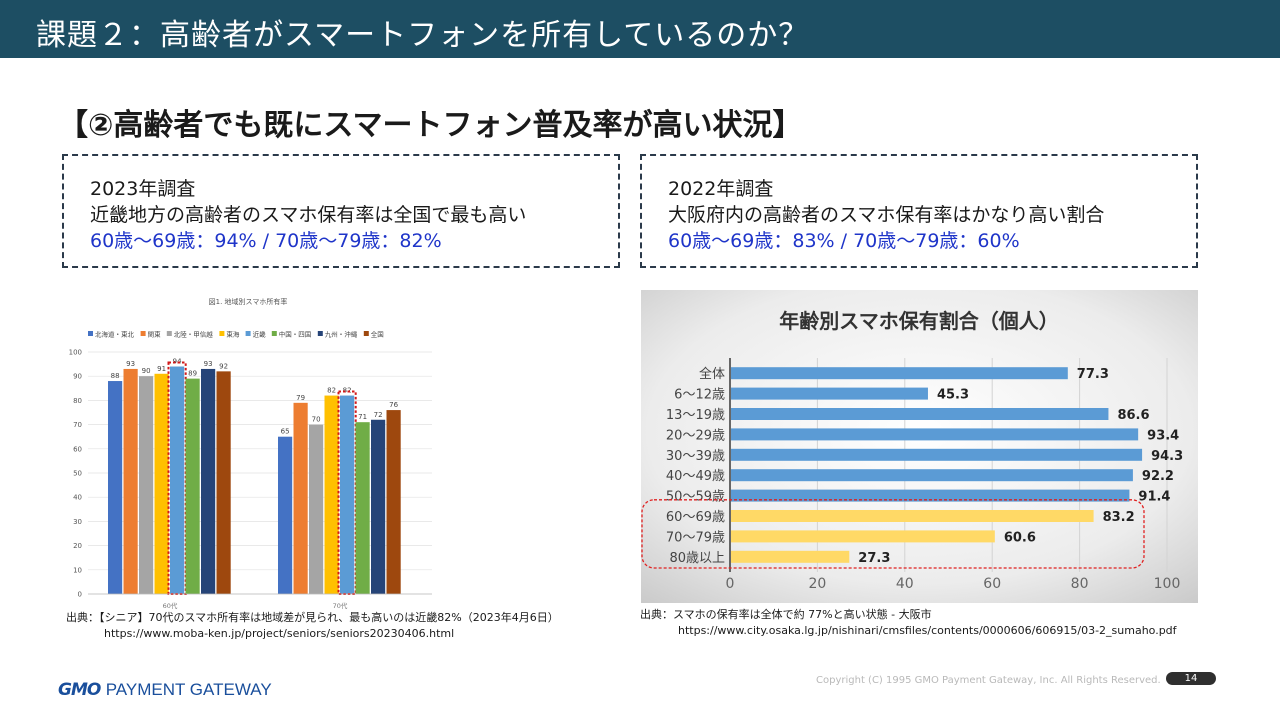 Image resolution: width=1280 pixels, height=720 pixels. What do you see at coordinates (1163, 435) in the screenshot?
I see `data-label: 93.4` at bounding box center [1163, 435].